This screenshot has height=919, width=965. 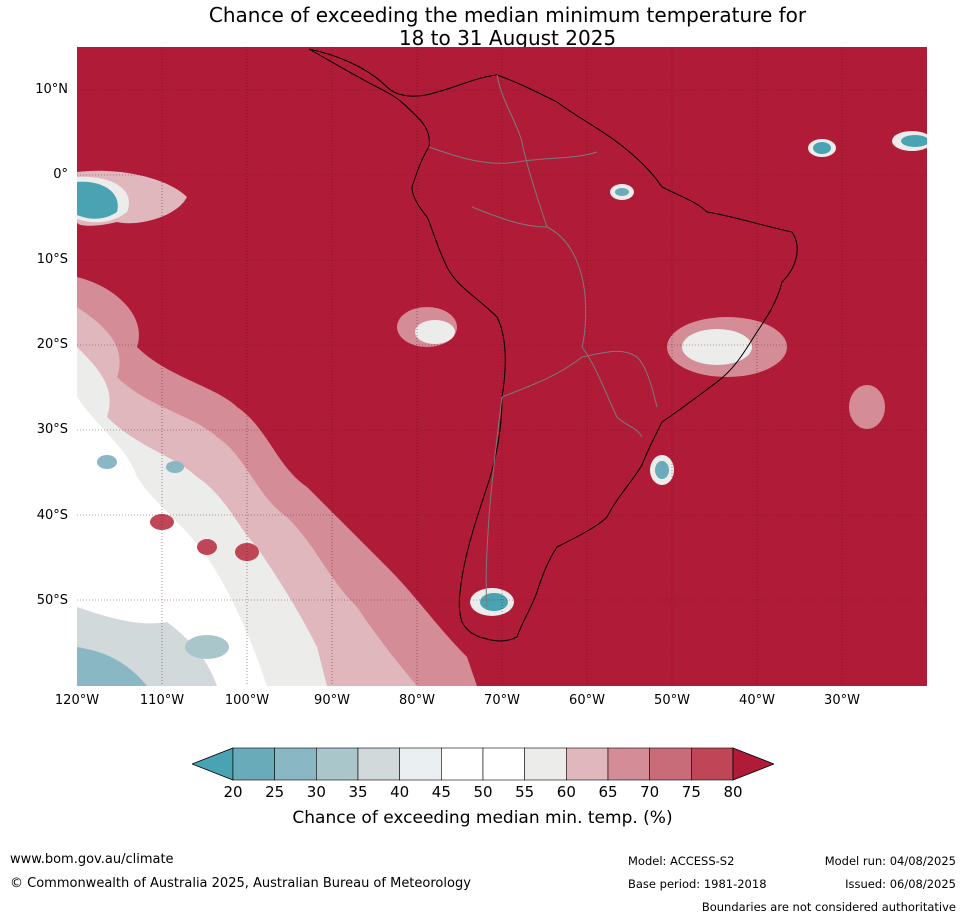 I want to click on colorbar-tick-label: 55, so click(x=525, y=792).